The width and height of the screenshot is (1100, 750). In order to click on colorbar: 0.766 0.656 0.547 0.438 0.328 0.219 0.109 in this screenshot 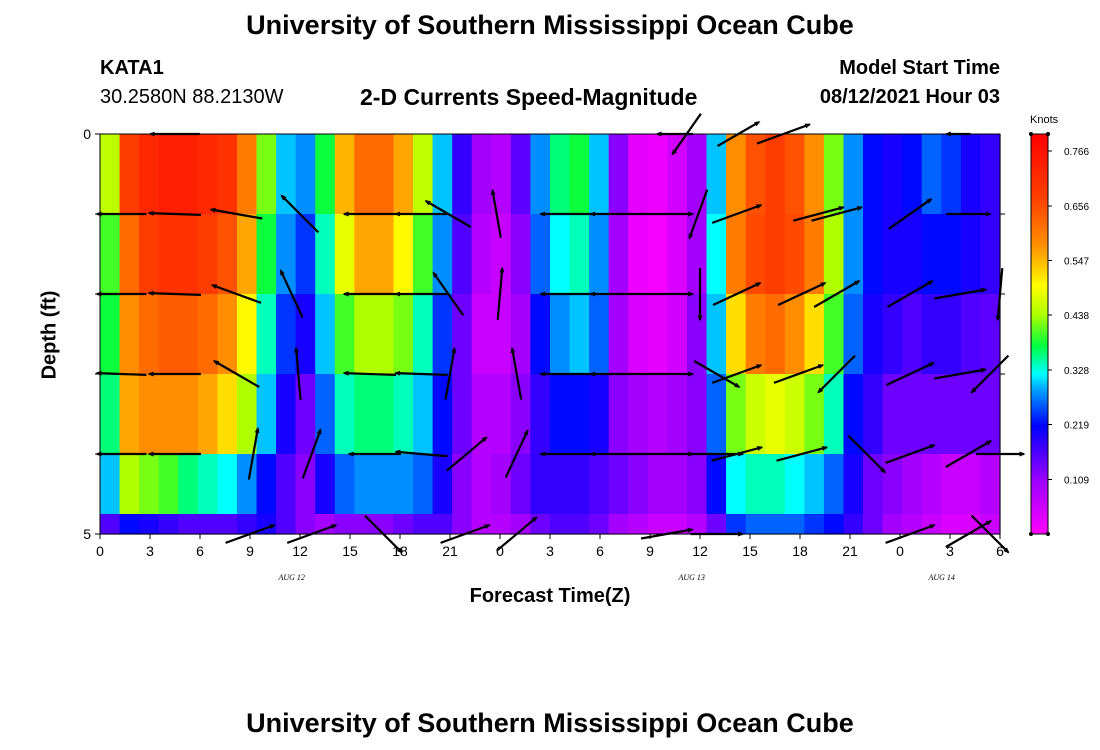, I will do `click(1059, 334)`.